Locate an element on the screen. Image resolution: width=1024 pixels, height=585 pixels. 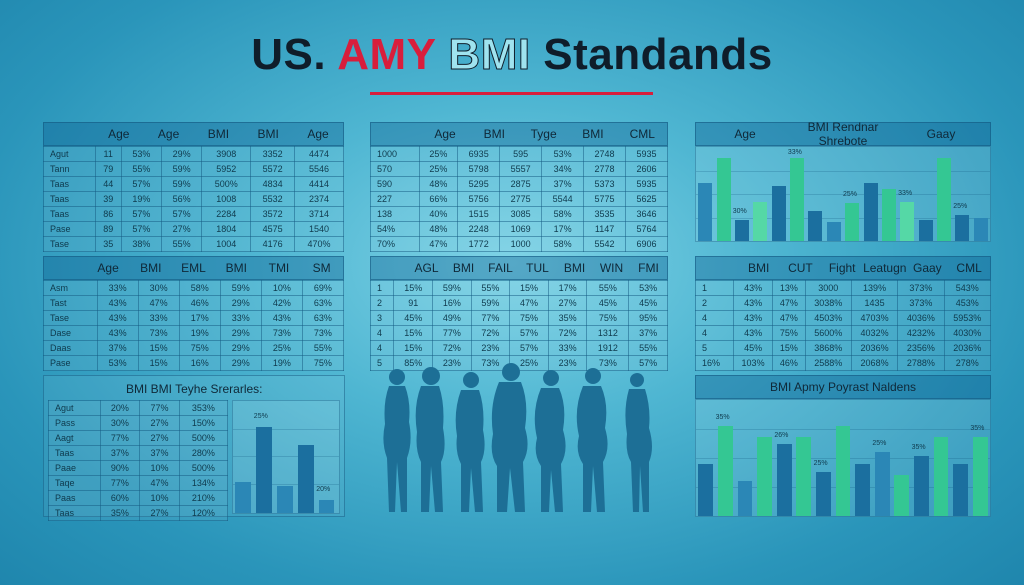
table-cell: 4176 is located at coordinates (272, 244).